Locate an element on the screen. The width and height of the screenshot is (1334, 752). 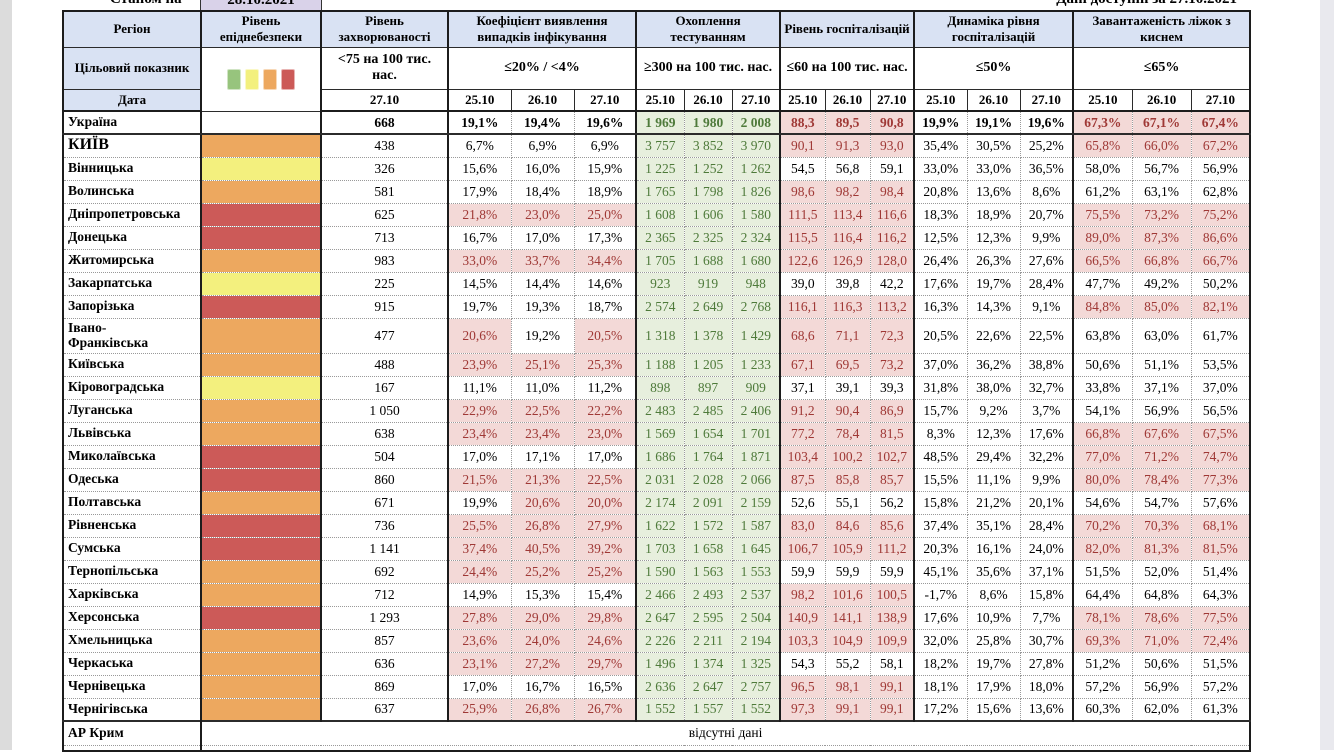
dynamics-value-cell: 32,7% is located at coordinates (1046, 387).